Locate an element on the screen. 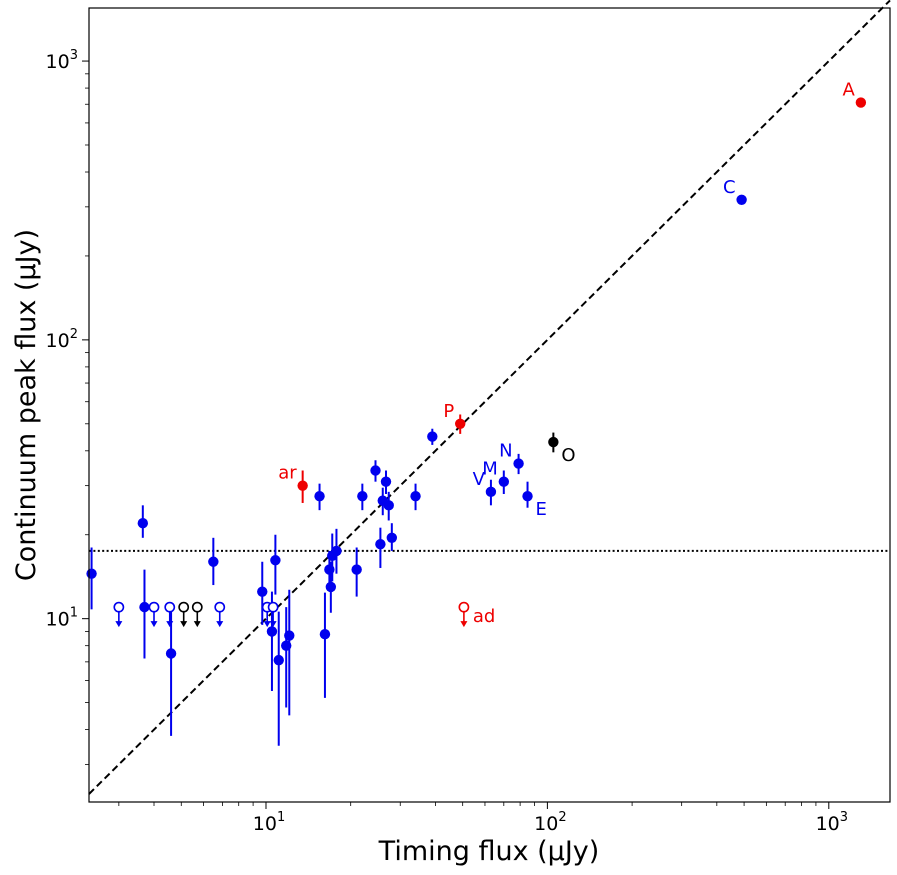  point-label: A is located at coordinates (849, 90).